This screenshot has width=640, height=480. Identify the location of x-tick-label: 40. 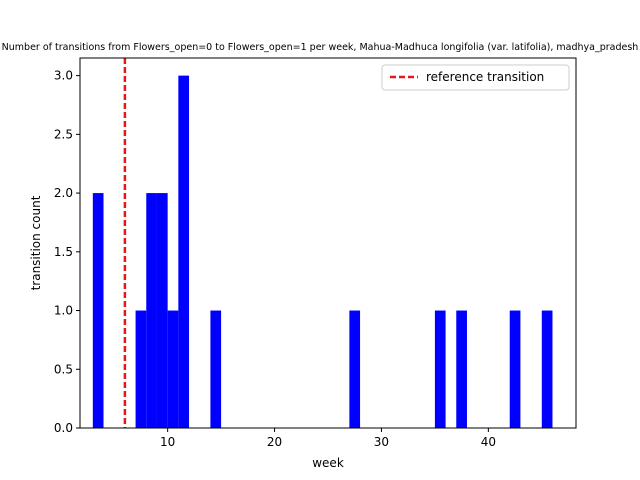
(488, 442).